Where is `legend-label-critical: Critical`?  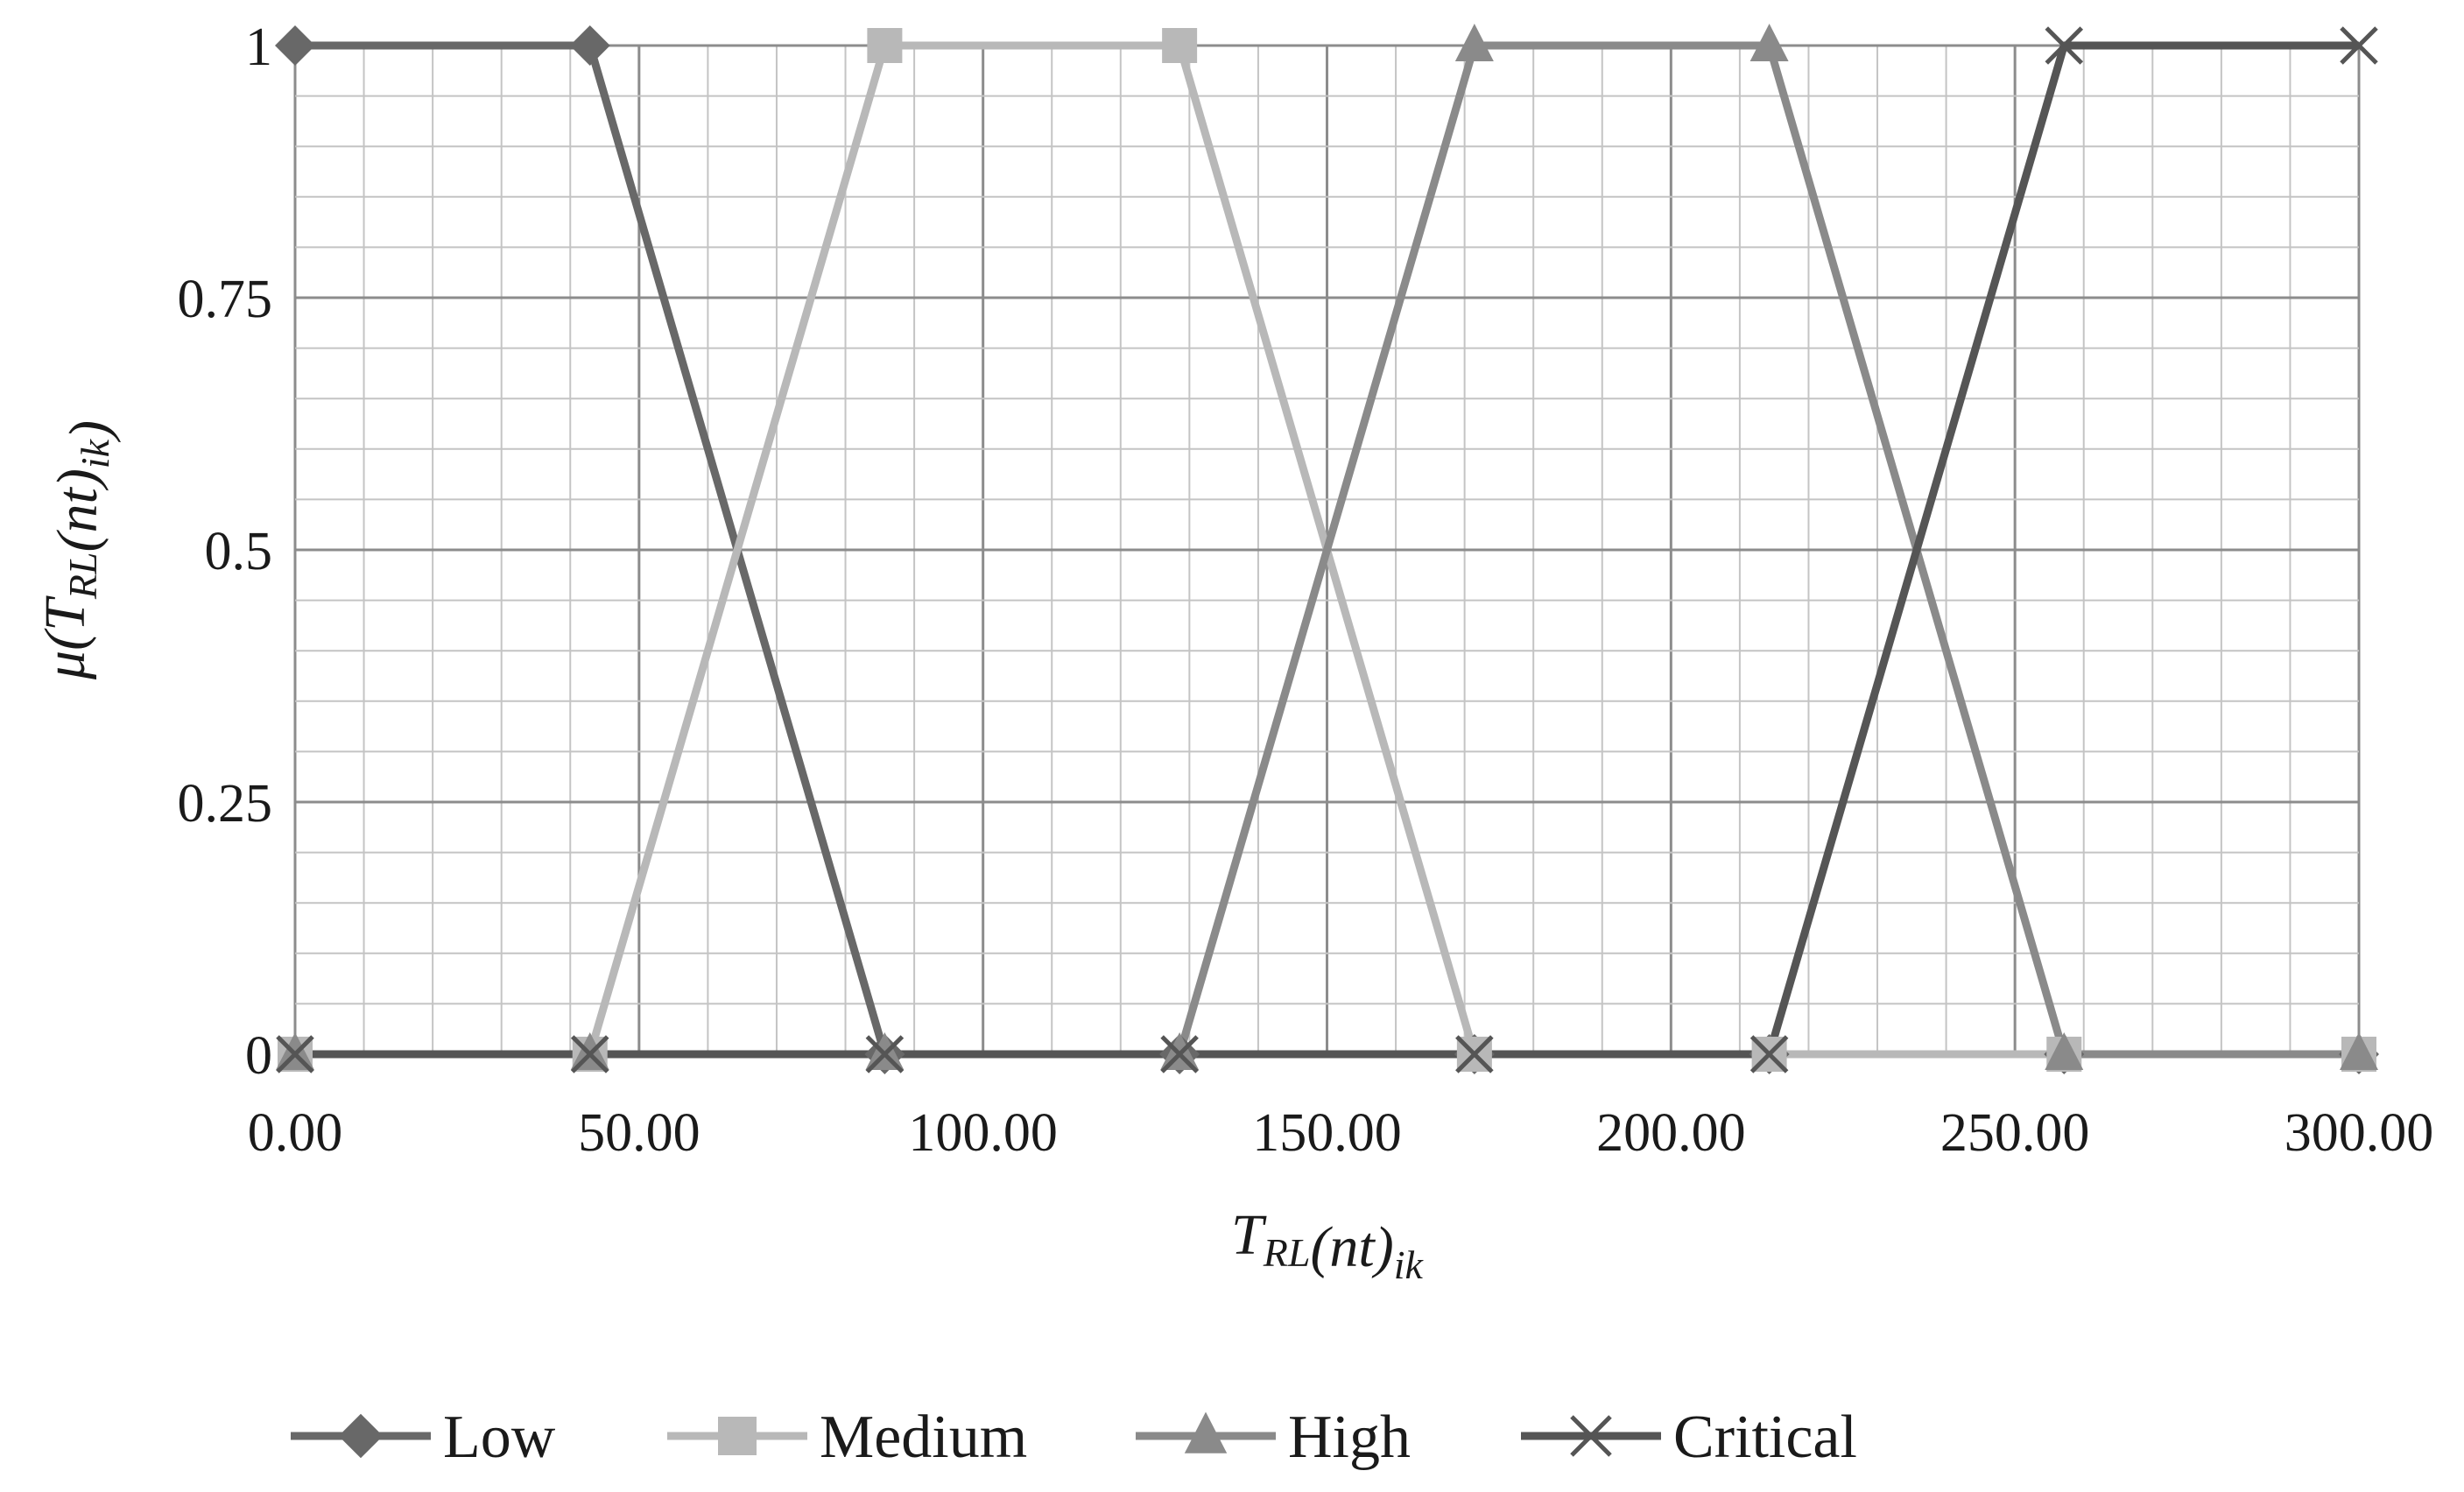
legend-label-critical: Critical is located at coordinates (1765, 1437).